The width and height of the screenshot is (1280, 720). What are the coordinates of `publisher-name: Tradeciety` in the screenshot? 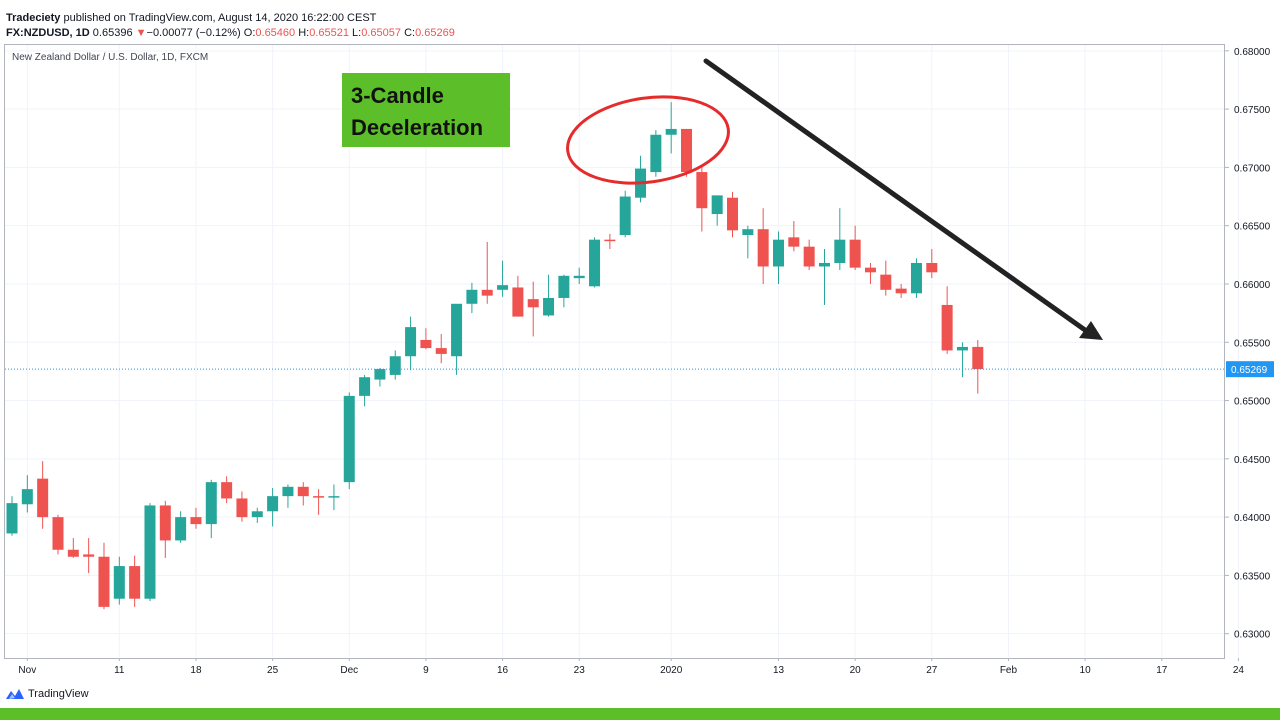 It's located at (33, 18).